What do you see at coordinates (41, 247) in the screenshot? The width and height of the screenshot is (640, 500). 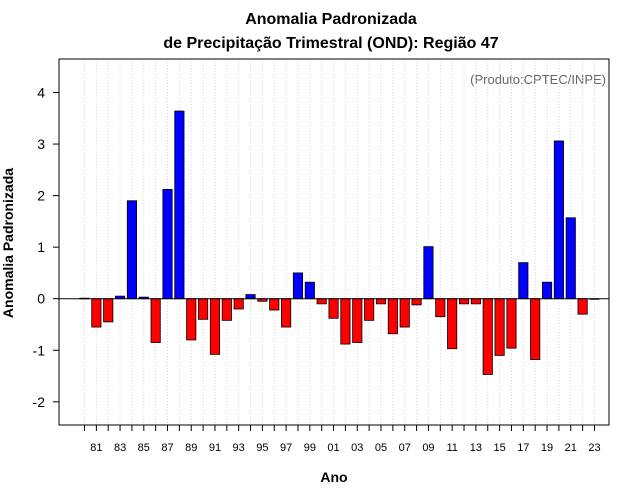 I see `y-tick-label: 1` at bounding box center [41, 247].